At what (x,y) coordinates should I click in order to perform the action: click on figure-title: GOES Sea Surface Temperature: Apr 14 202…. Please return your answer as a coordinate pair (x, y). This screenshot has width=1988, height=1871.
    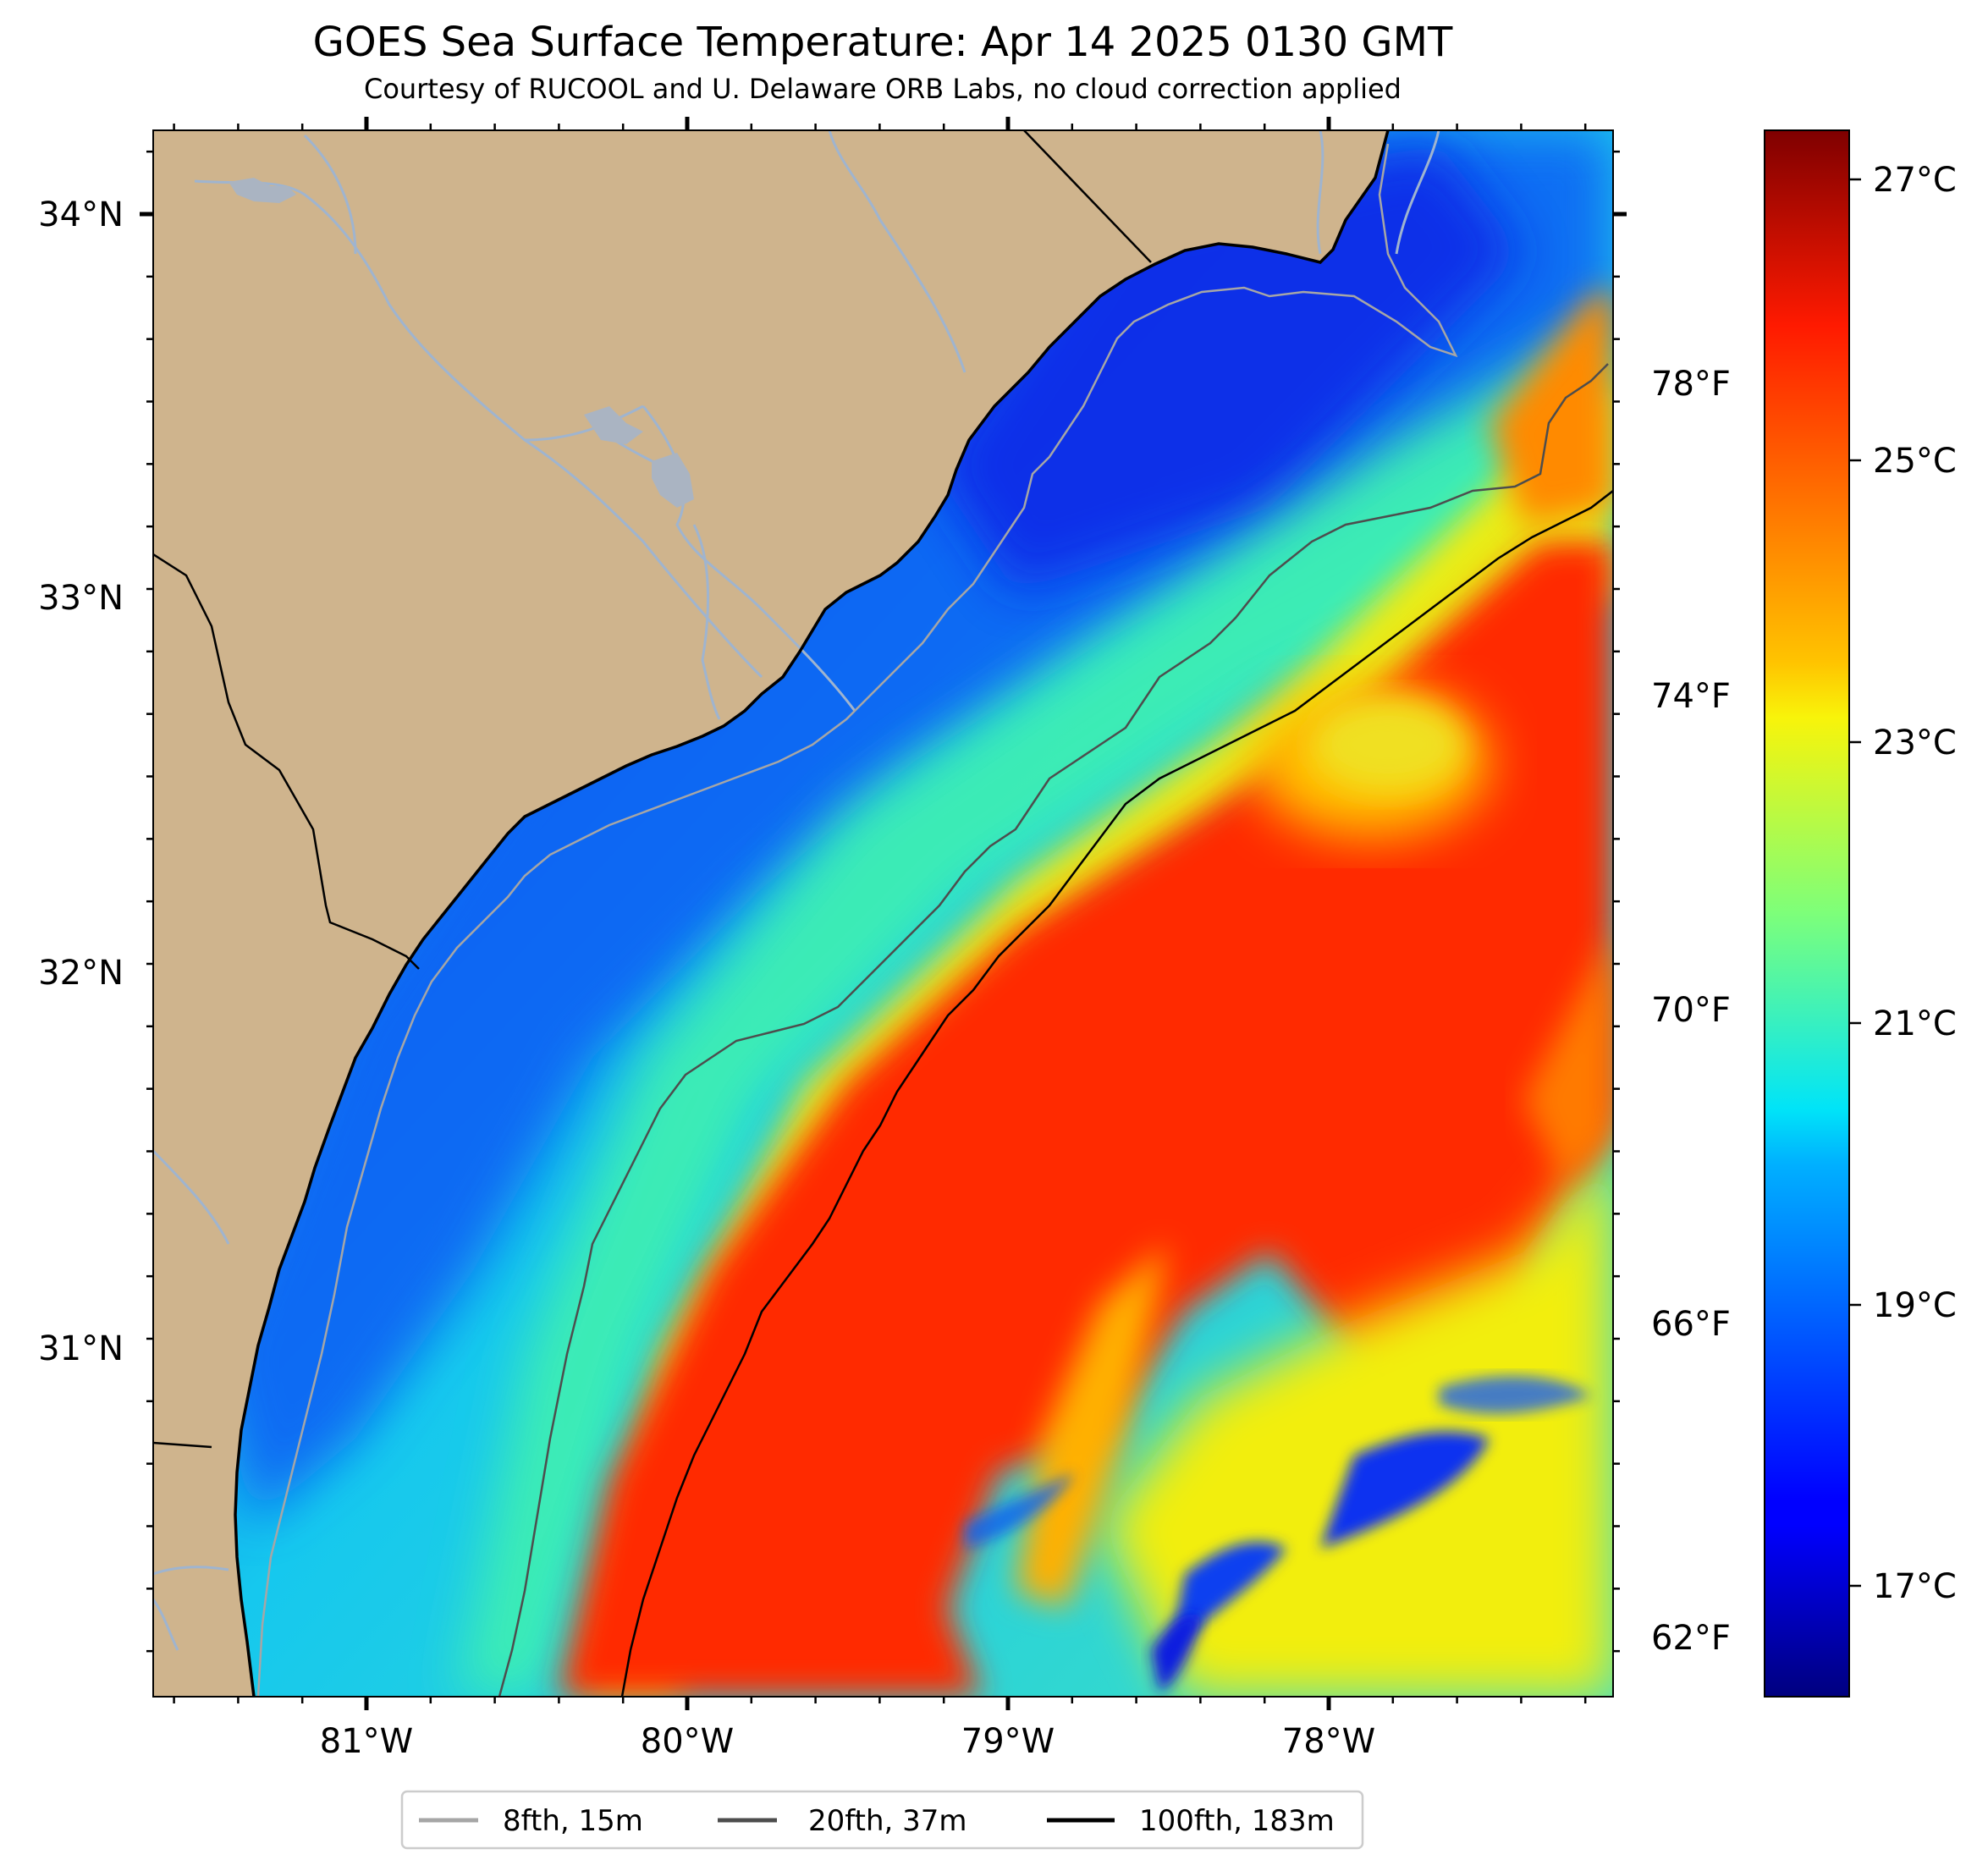
    Looking at the image, I should click on (883, 43).